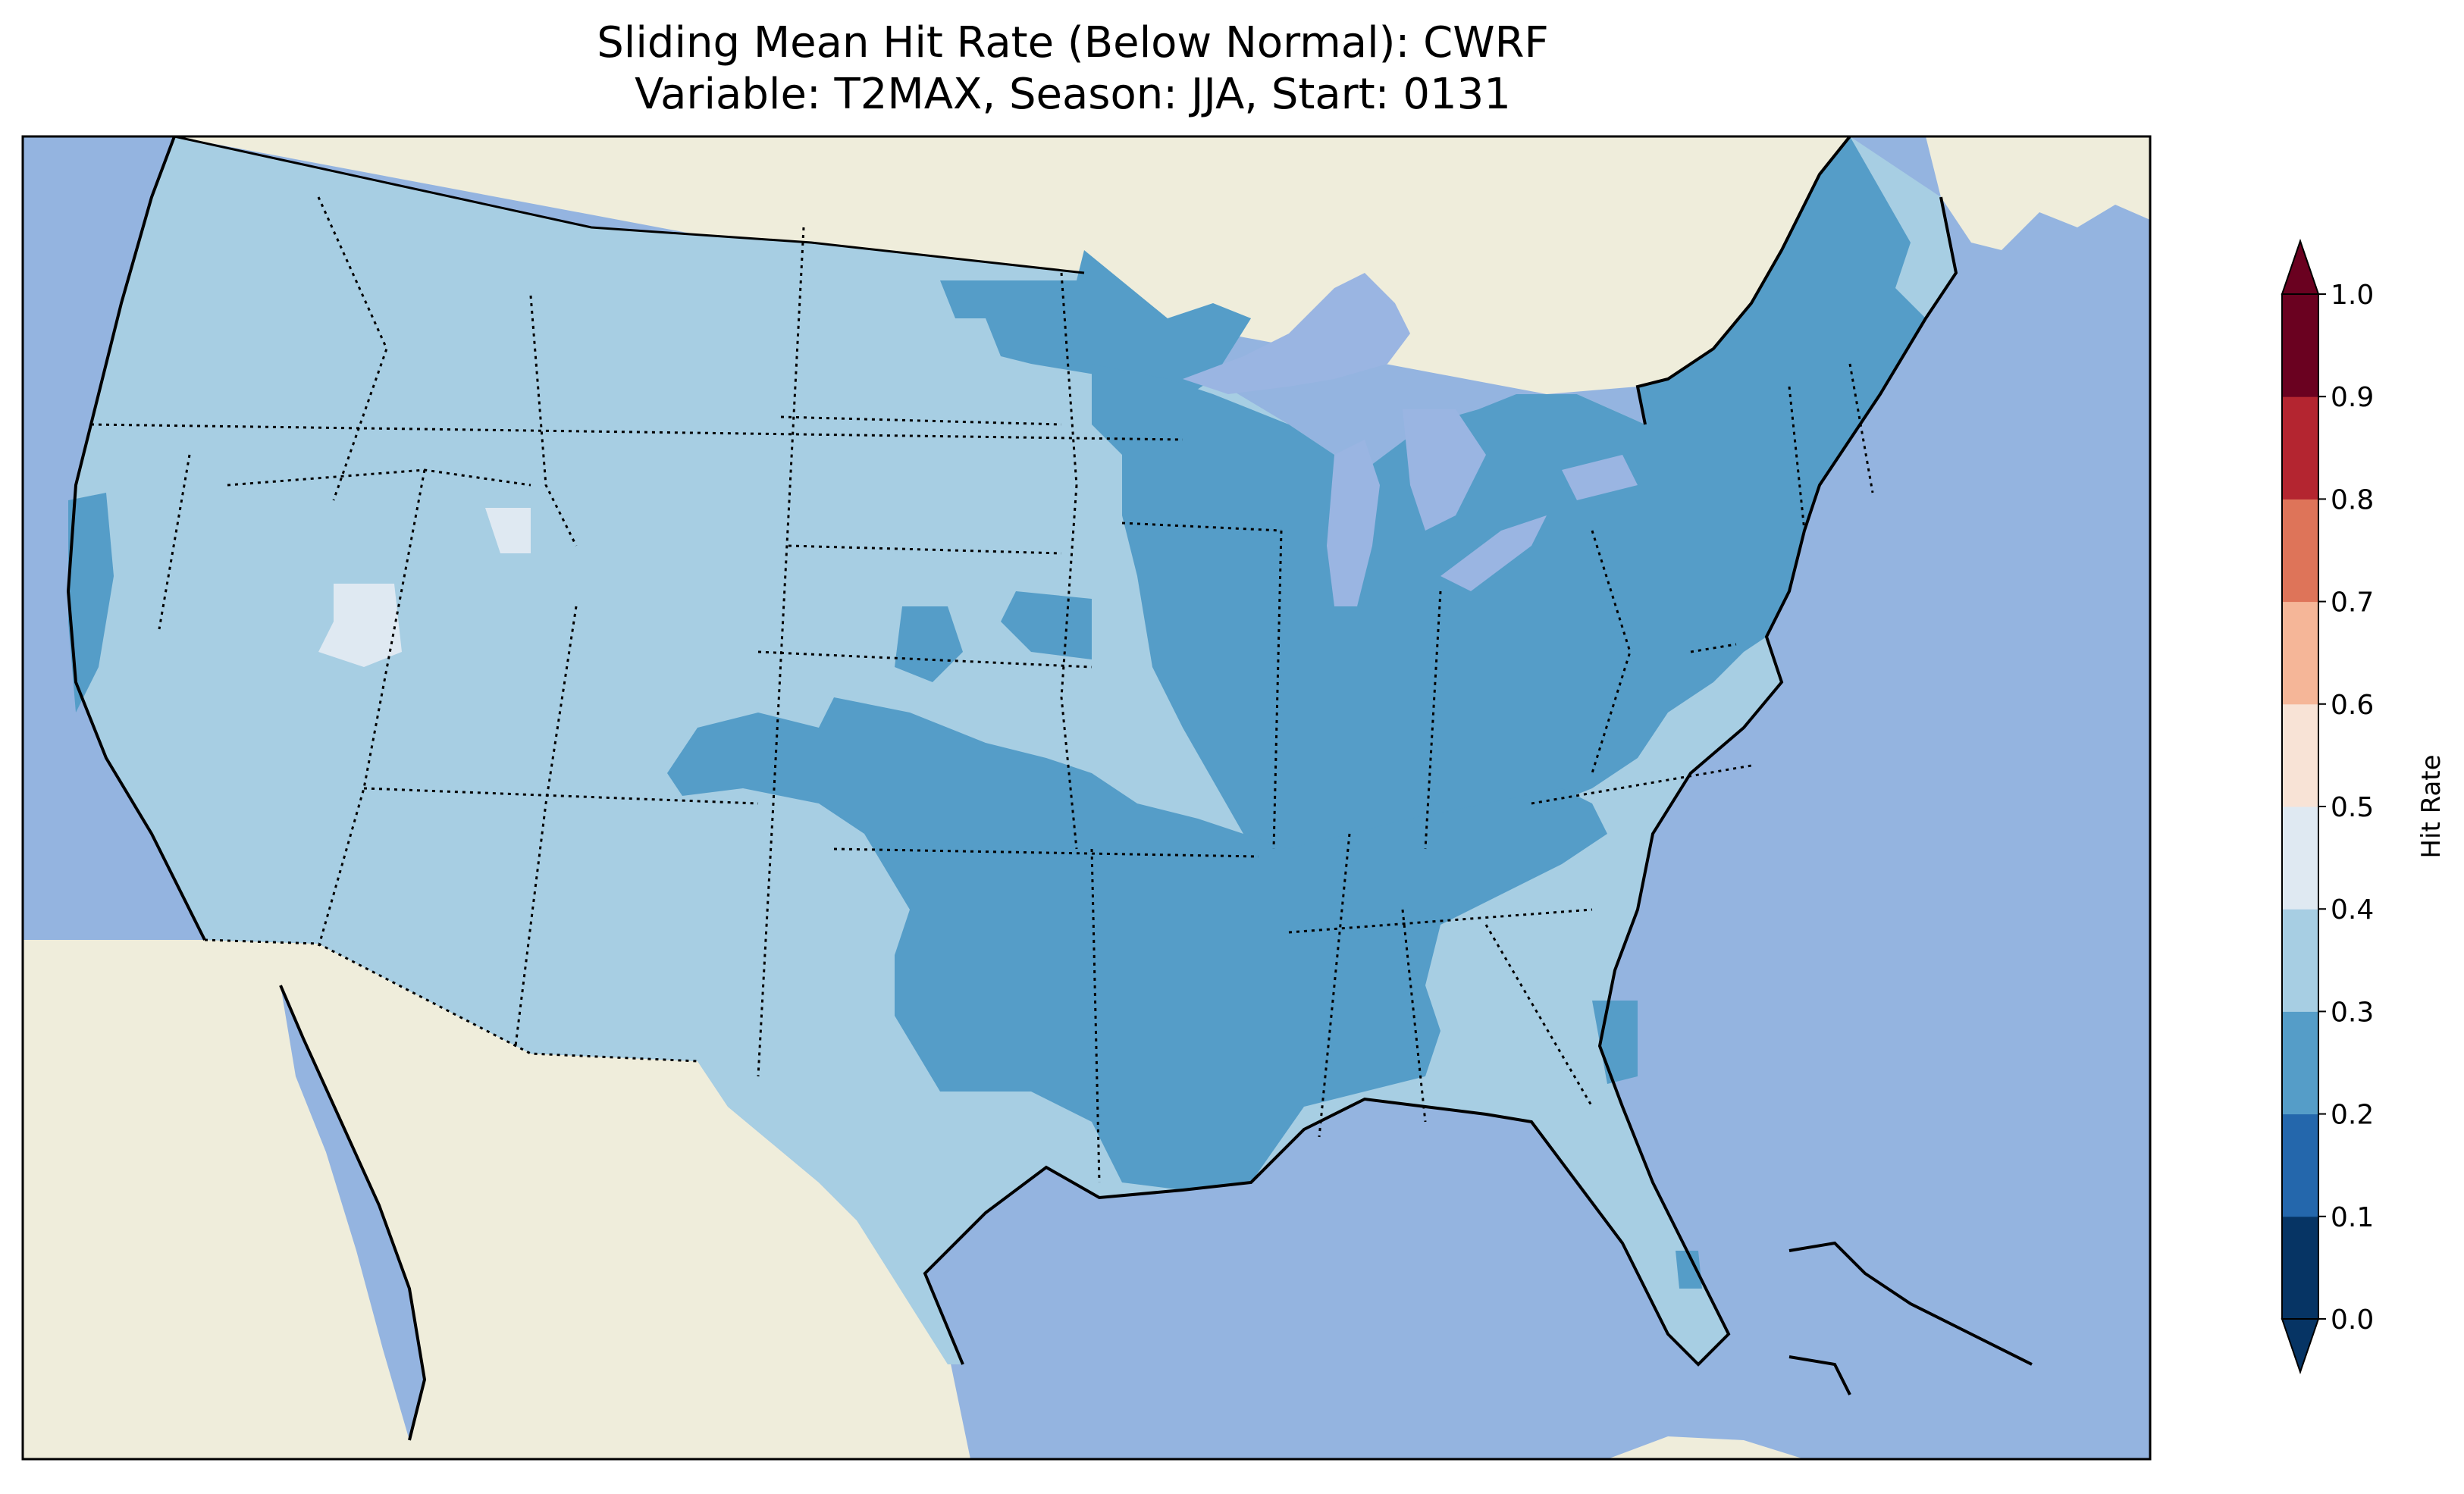  I want to click on mexico-land, so click(496, 1199).